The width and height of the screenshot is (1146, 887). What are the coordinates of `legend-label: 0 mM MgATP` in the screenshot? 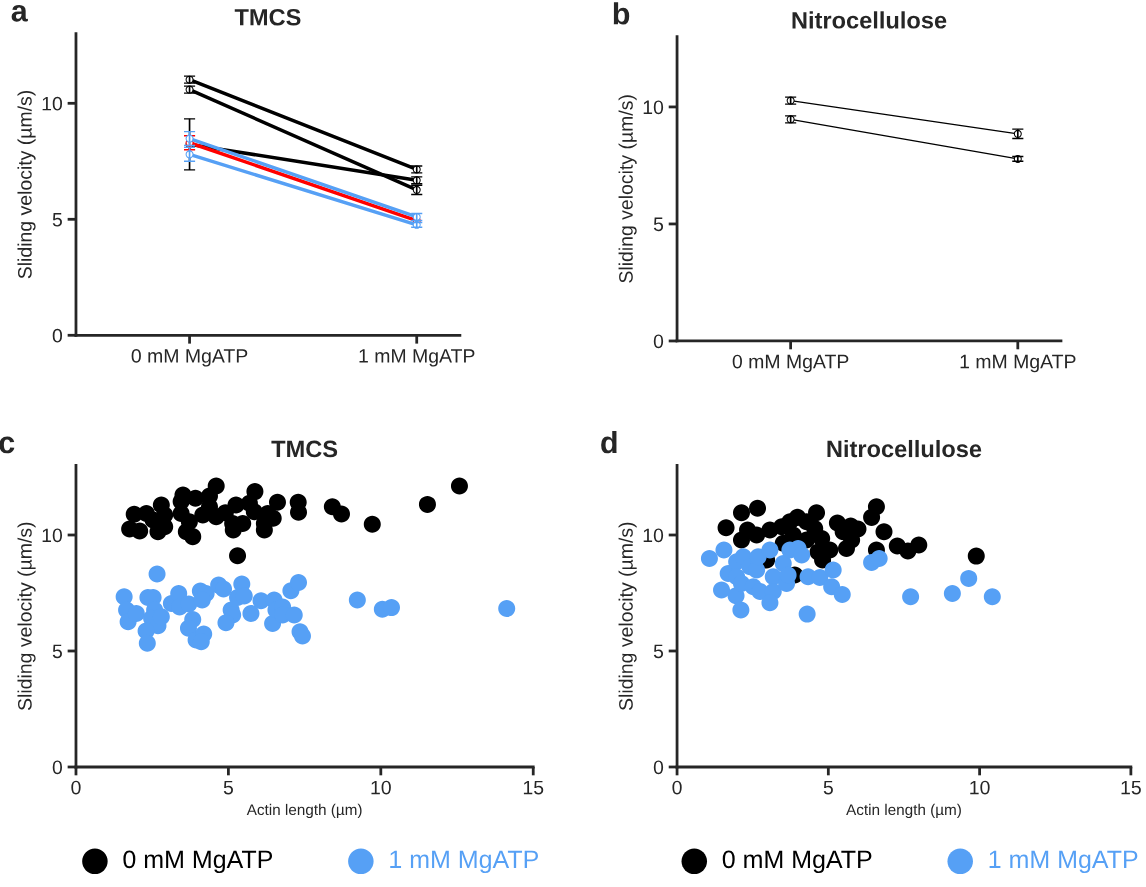 It's located at (198, 862).